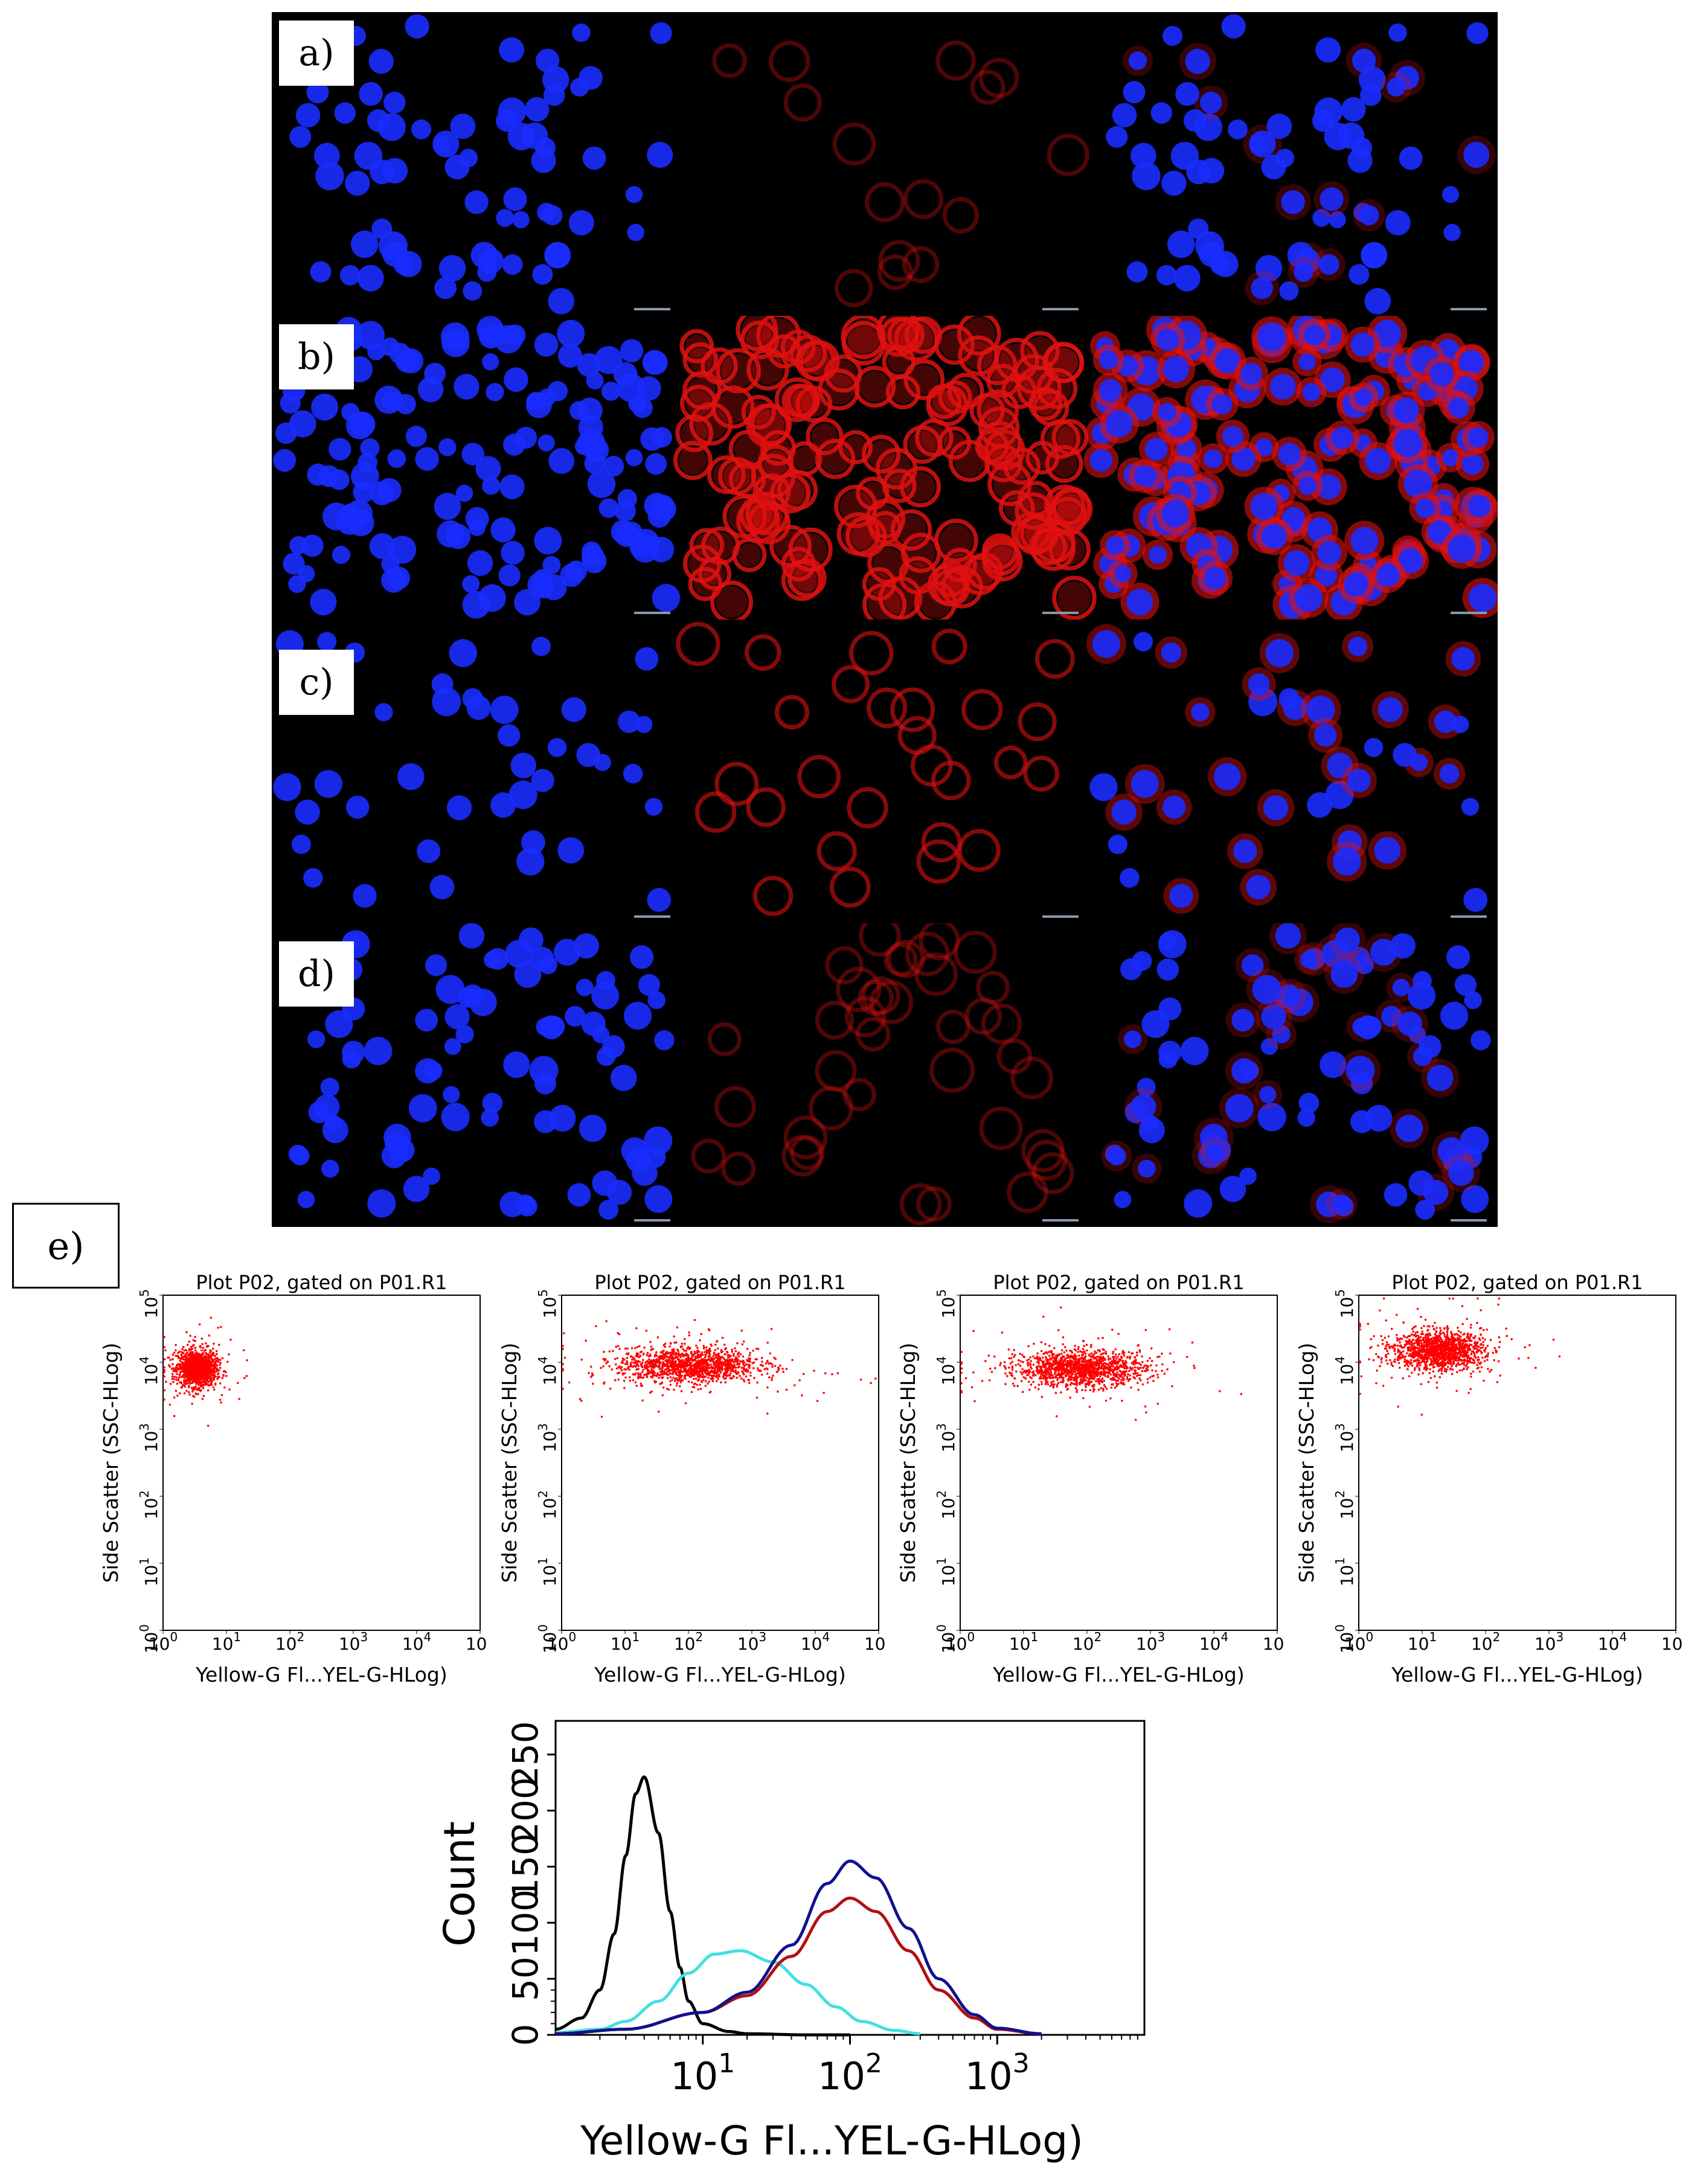 This screenshot has width=1703, height=2184. What do you see at coordinates (149, 1437) in the screenshot?
I see `y-tick-label: 103` at bounding box center [149, 1437].